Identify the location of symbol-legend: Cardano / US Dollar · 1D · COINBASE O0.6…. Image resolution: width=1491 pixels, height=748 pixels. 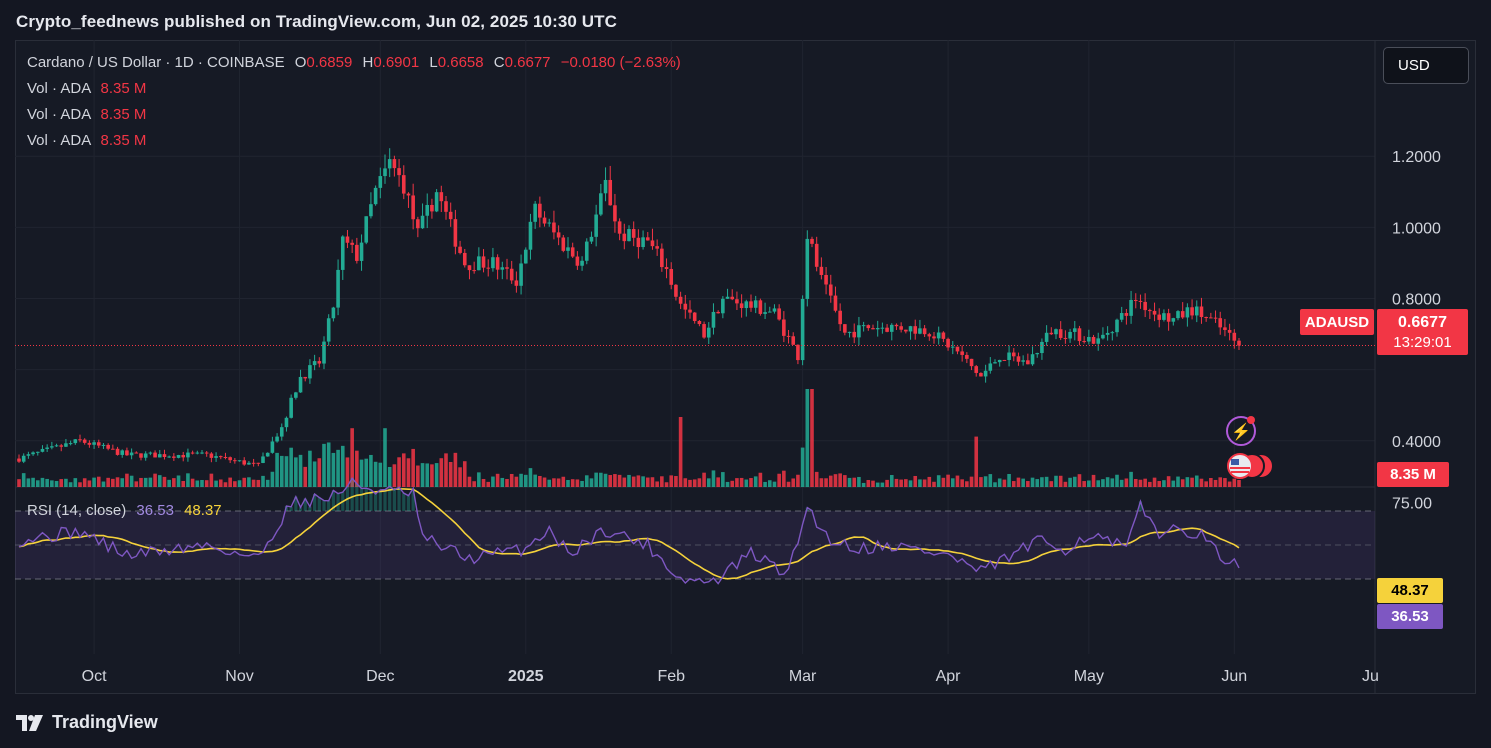
(354, 62).